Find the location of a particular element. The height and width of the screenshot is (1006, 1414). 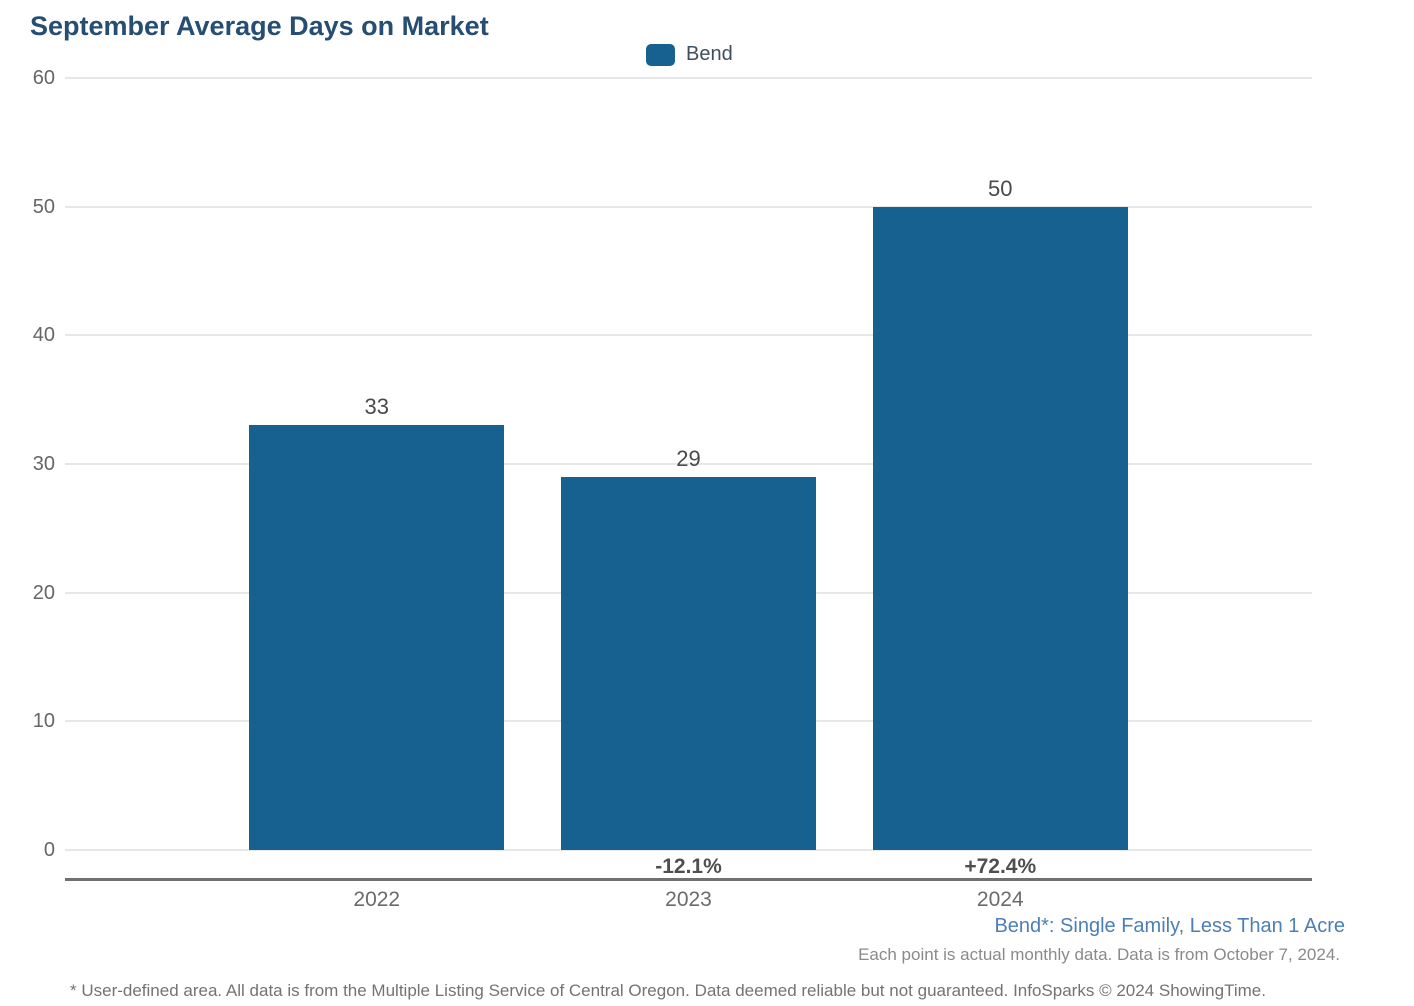

x-tick-label-2023: 2023 is located at coordinates (688, 899).